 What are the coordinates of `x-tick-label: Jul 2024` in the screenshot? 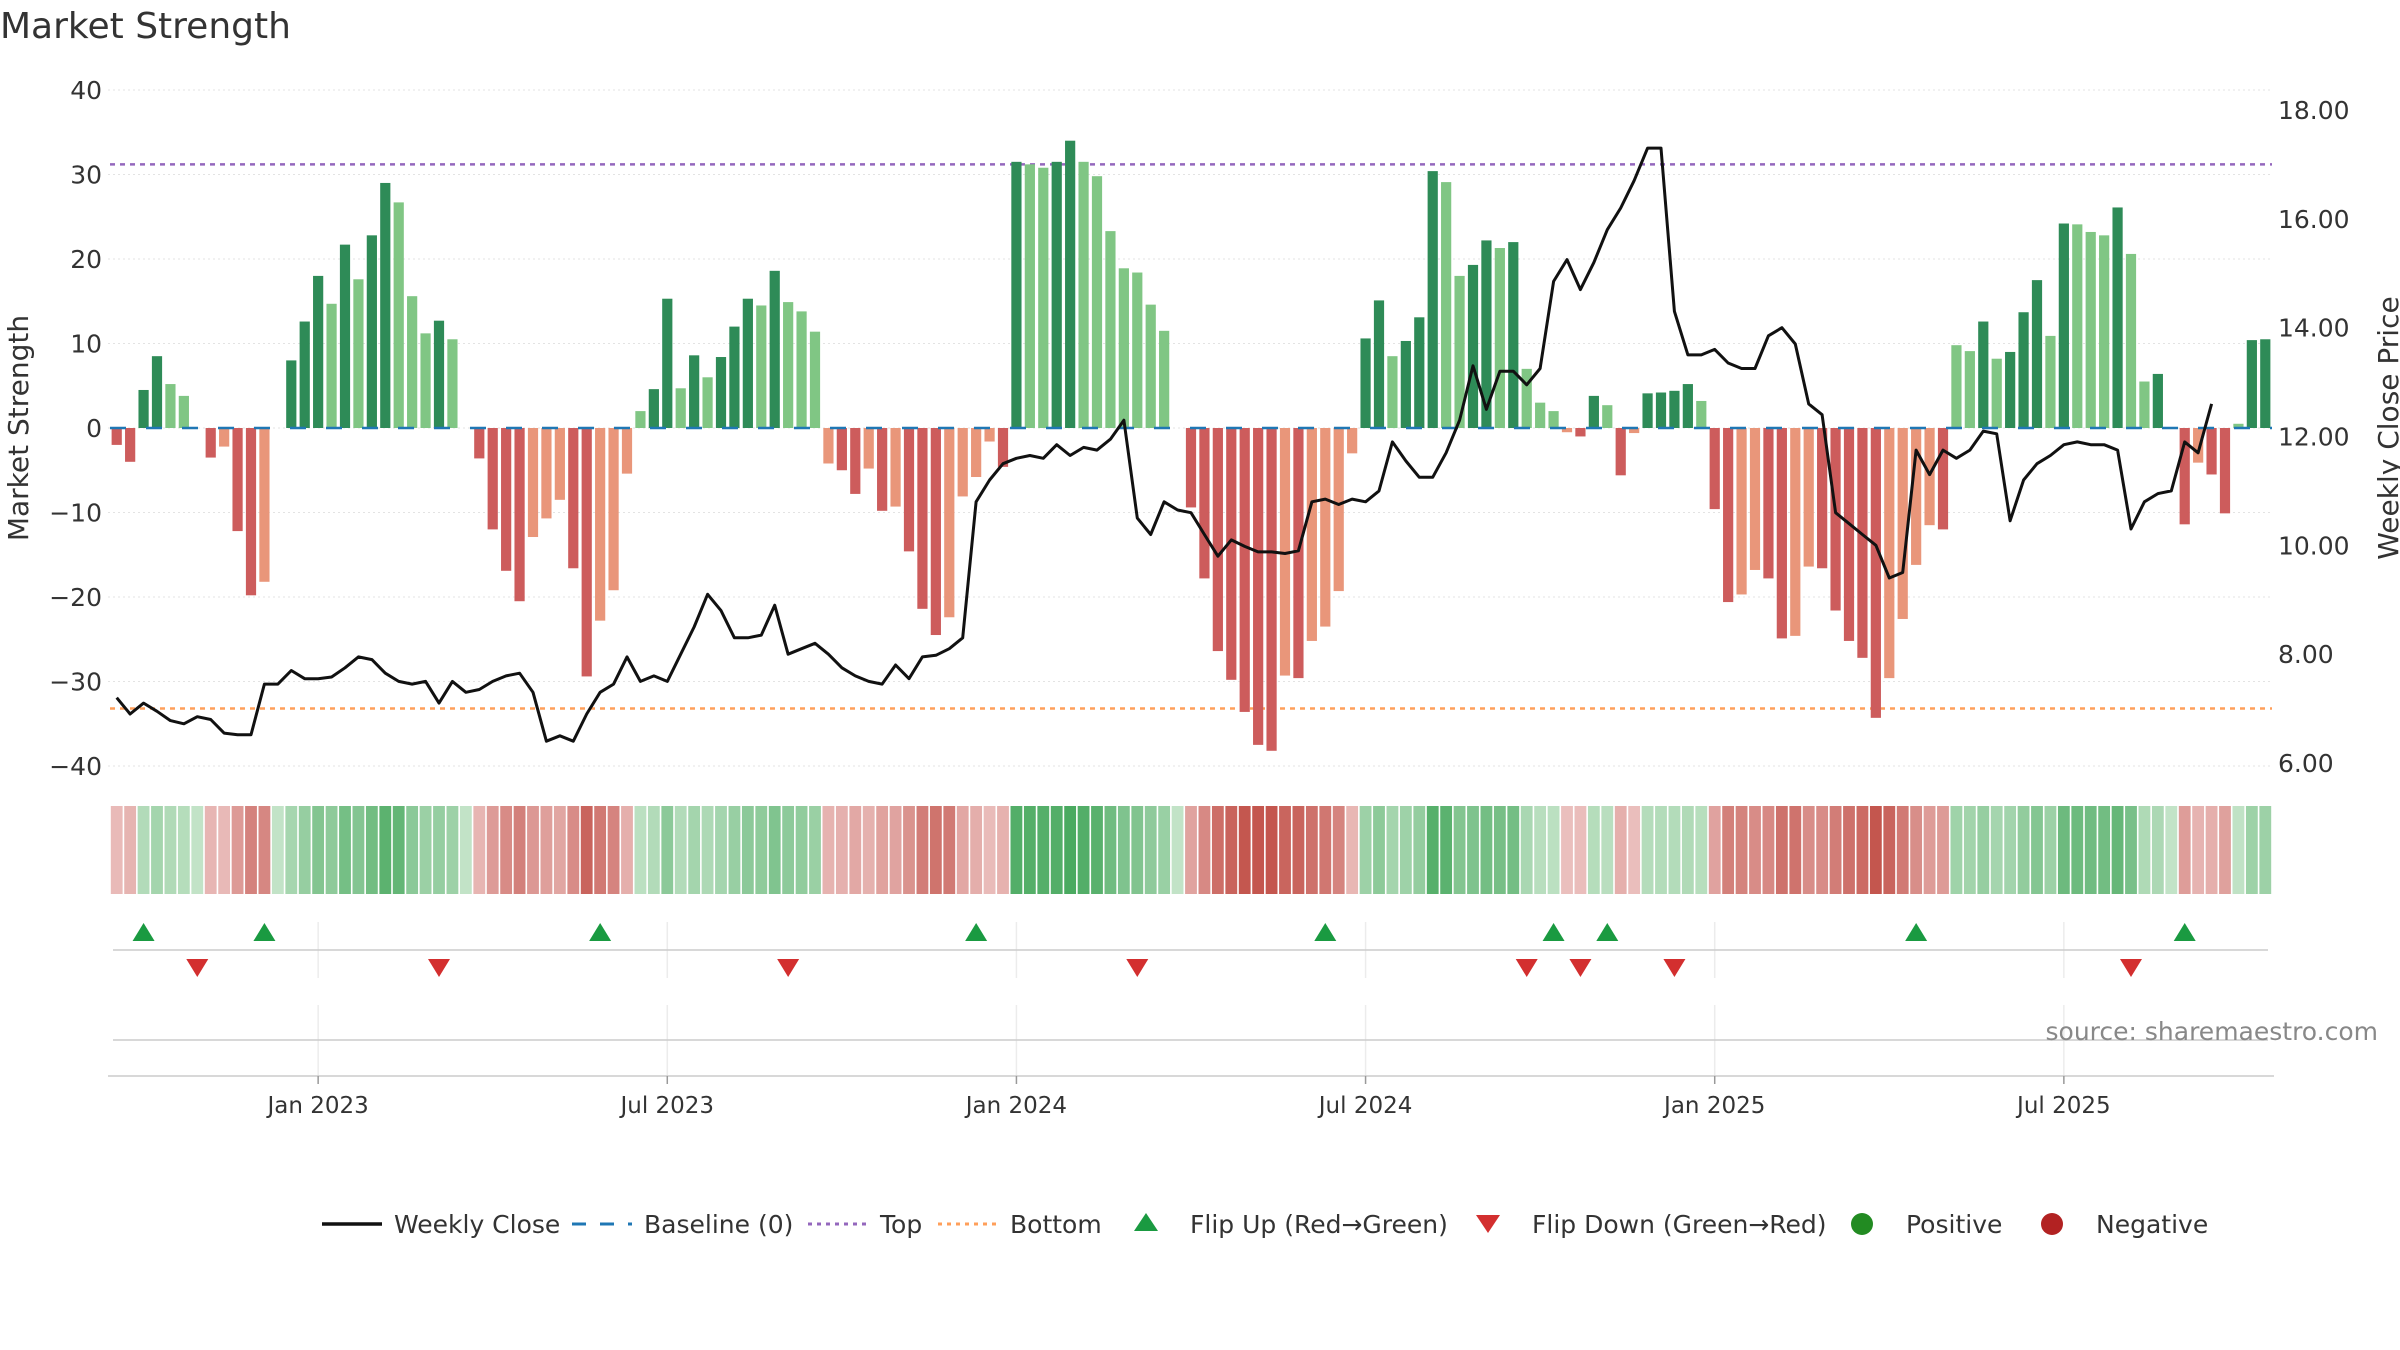 It's located at (1365, 1106).